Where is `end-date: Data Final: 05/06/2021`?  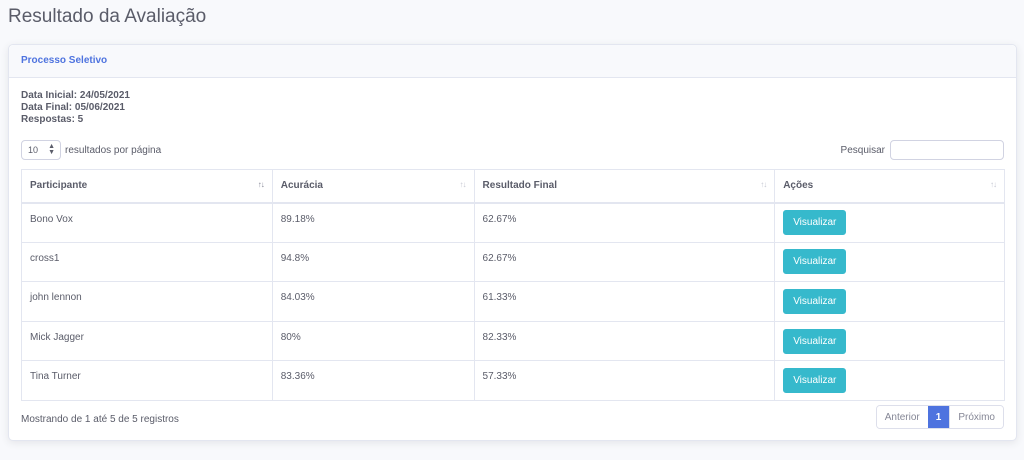 end-date: Data Final: 05/06/2021 is located at coordinates (73, 107).